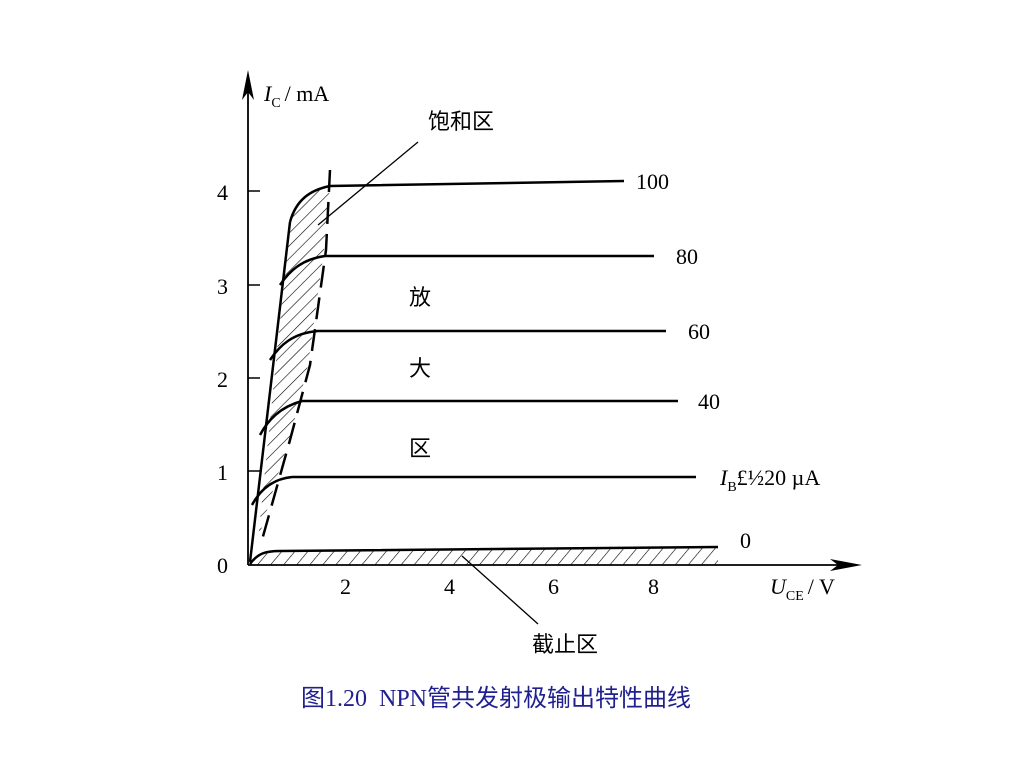 This screenshot has height=768, width=1024. Describe the element at coordinates (745, 540) in the screenshot. I see `curve-label-0: 0` at that location.